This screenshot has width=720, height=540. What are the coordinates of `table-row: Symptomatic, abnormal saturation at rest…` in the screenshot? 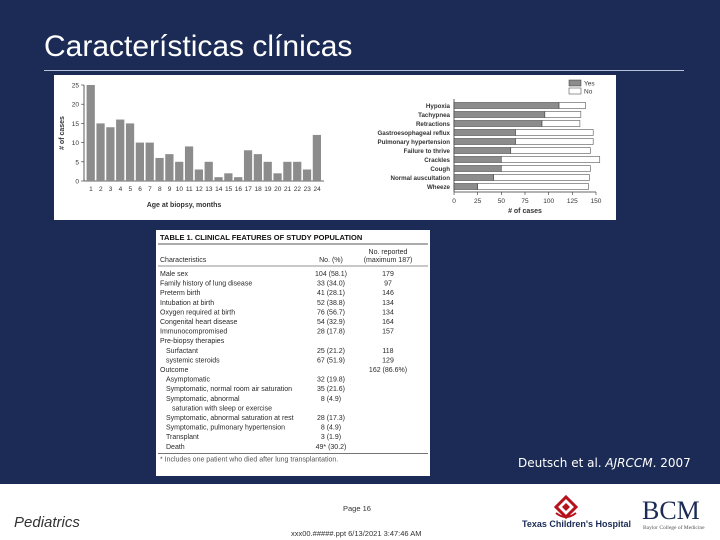 It's located at (255, 418).